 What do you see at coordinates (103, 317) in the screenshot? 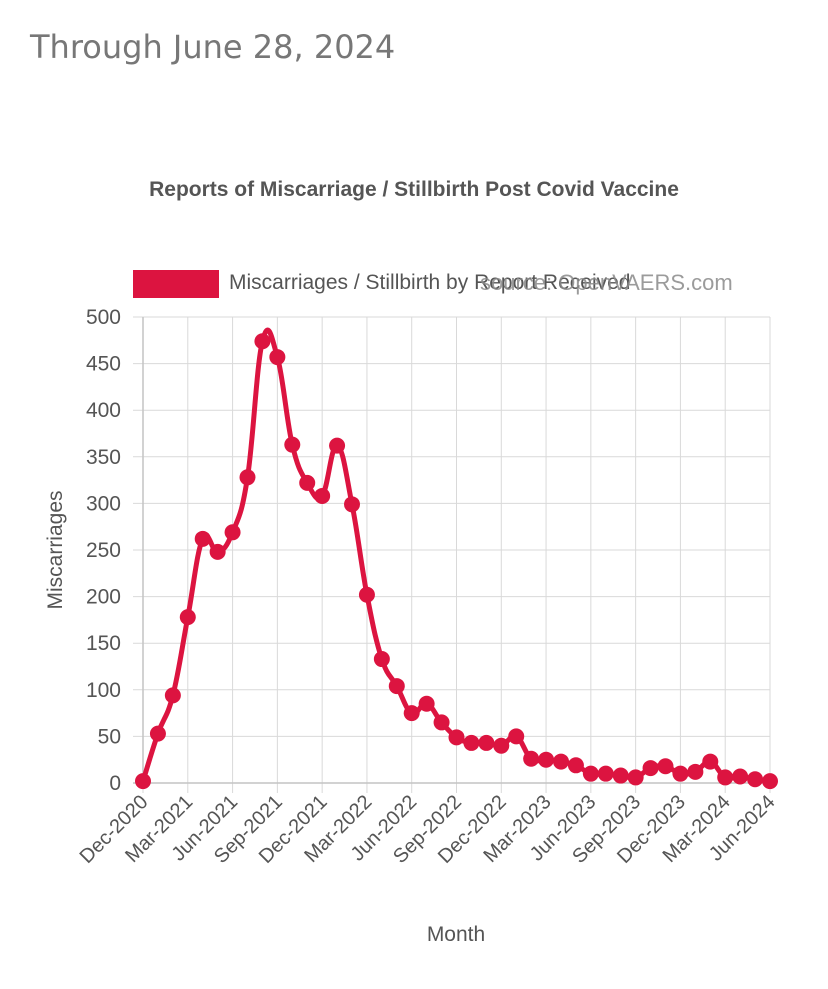
I see `y-tick-label: 500` at bounding box center [103, 317].